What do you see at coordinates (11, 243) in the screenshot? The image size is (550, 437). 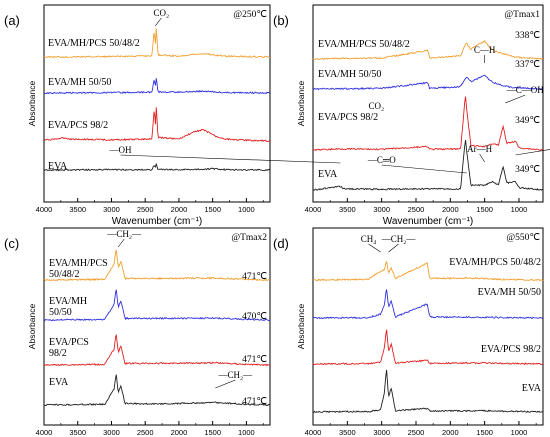 I see `panel-label: (c)` at bounding box center [11, 243].